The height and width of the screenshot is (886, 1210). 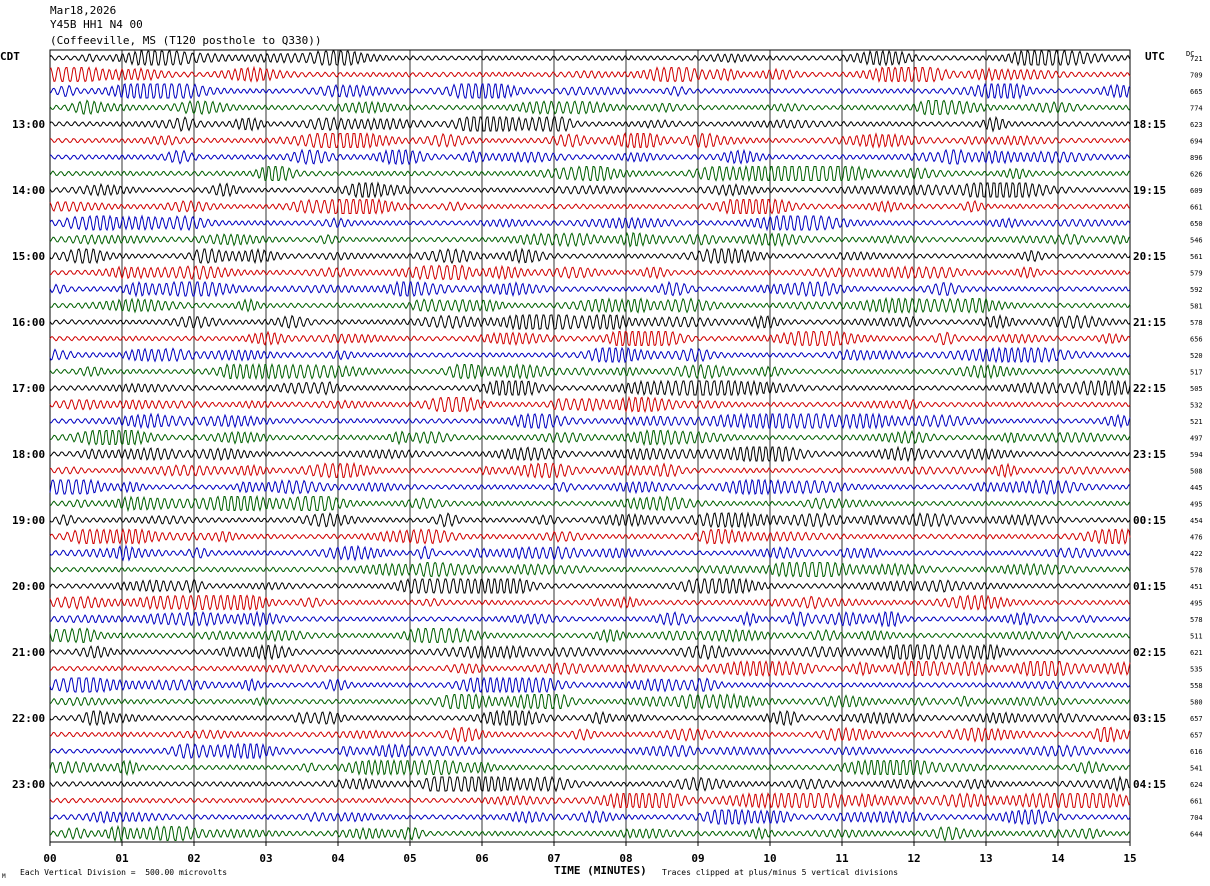 What do you see at coordinates (1196, 406) in the screenshot?
I see `dc-offset-value: 532` at bounding box center [1196, 406].